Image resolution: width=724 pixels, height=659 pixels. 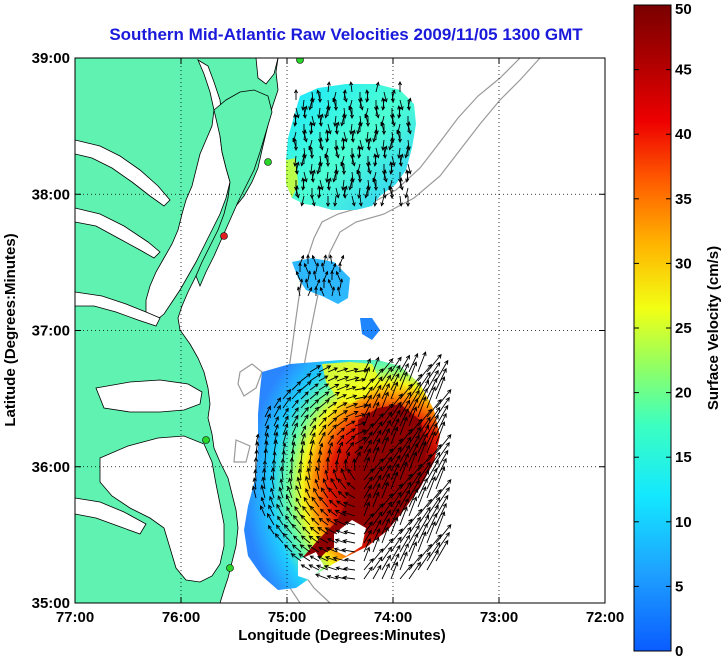 What do you see at coordinates (51, 331) in the screenshot?
I see `y-tick-label: 37:00` at bounding box center [51, 331].